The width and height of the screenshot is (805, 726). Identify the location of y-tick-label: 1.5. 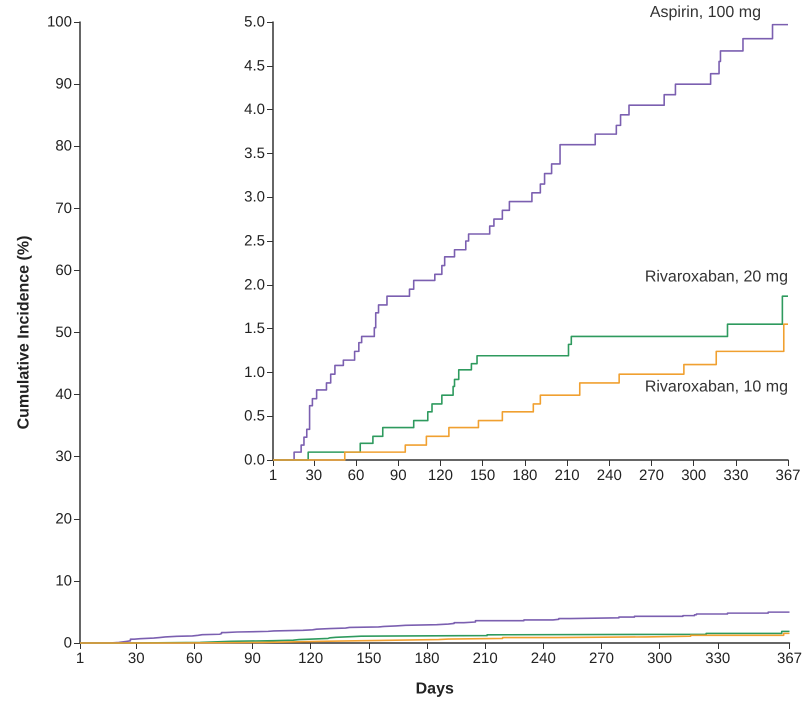
(254, 329).